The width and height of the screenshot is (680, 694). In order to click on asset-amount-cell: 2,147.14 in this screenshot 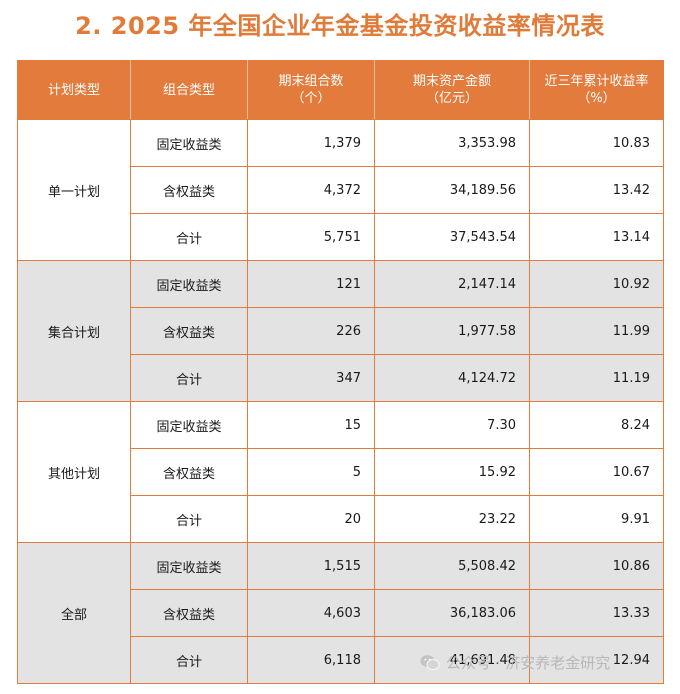, I will do `click(452, 284)`.